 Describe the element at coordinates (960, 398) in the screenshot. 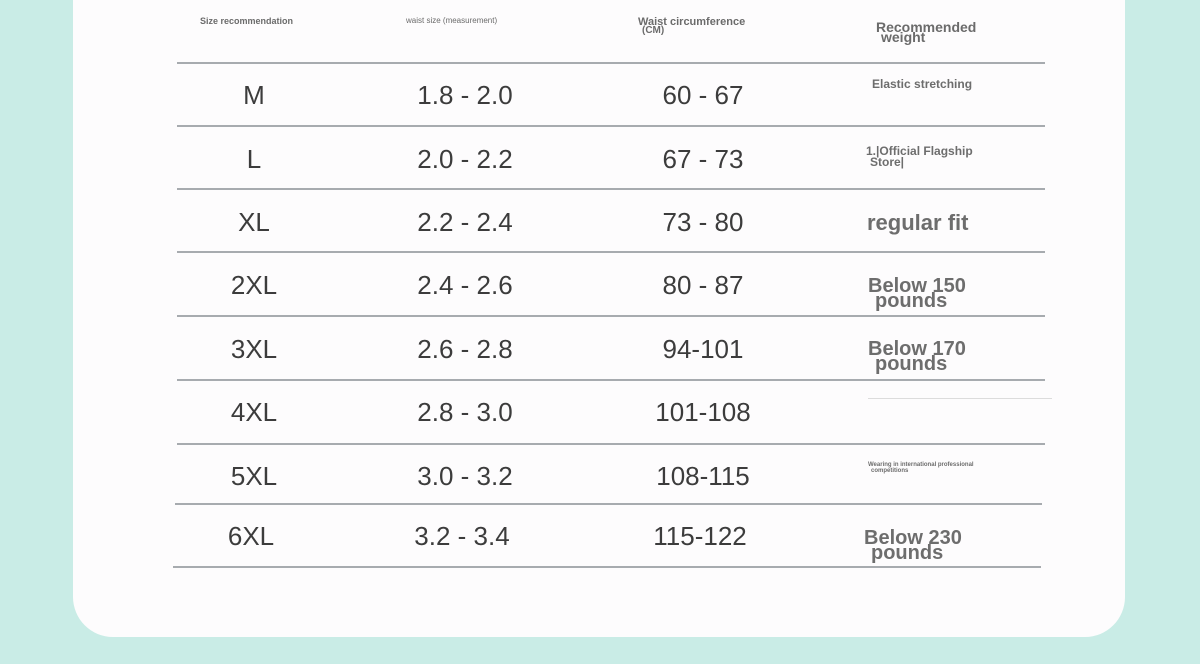

I see `faint-divider` at that location.